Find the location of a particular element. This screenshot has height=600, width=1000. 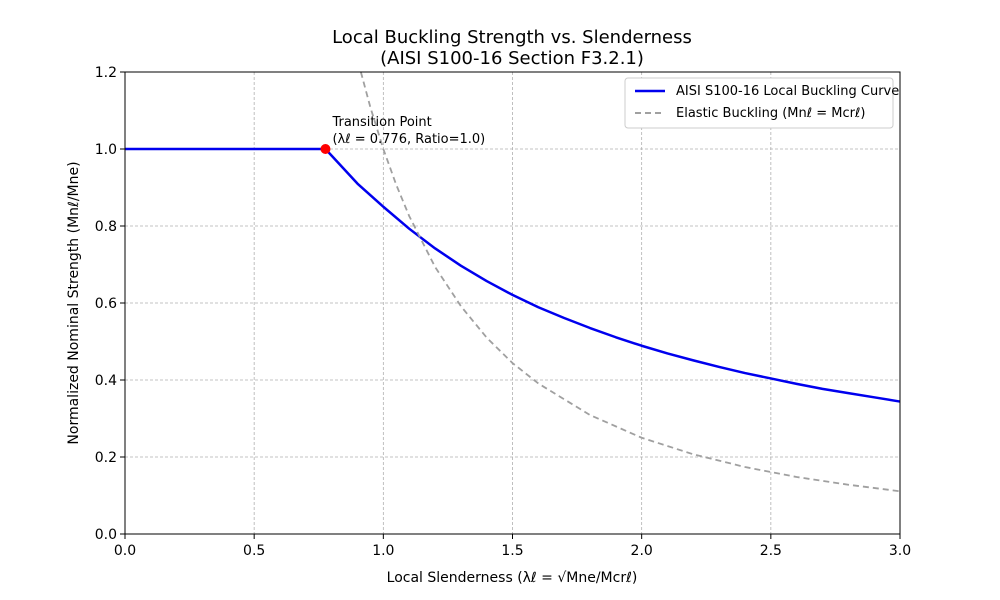

y-tick-label: 0.0 is located at coordinates (106, 535).